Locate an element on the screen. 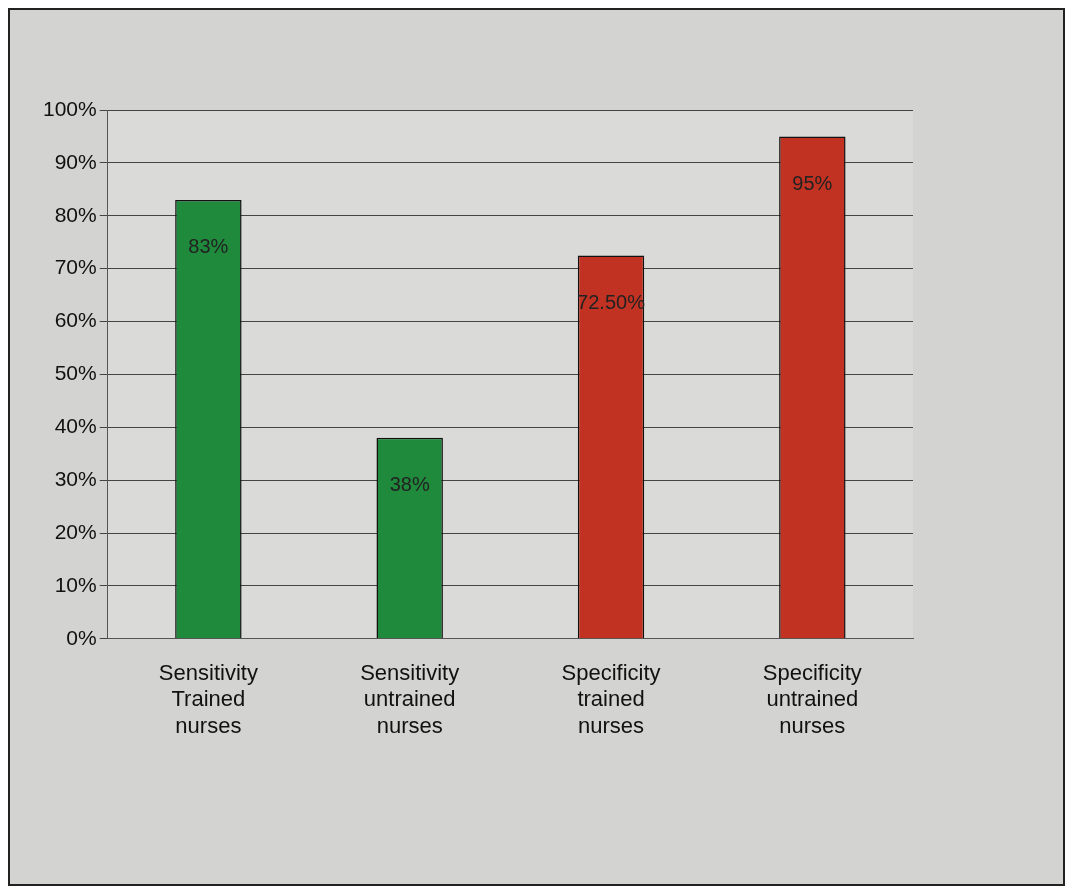 This screenshot has height=892, width=1073. data-label: 38% is located at coordinates (409, 484).